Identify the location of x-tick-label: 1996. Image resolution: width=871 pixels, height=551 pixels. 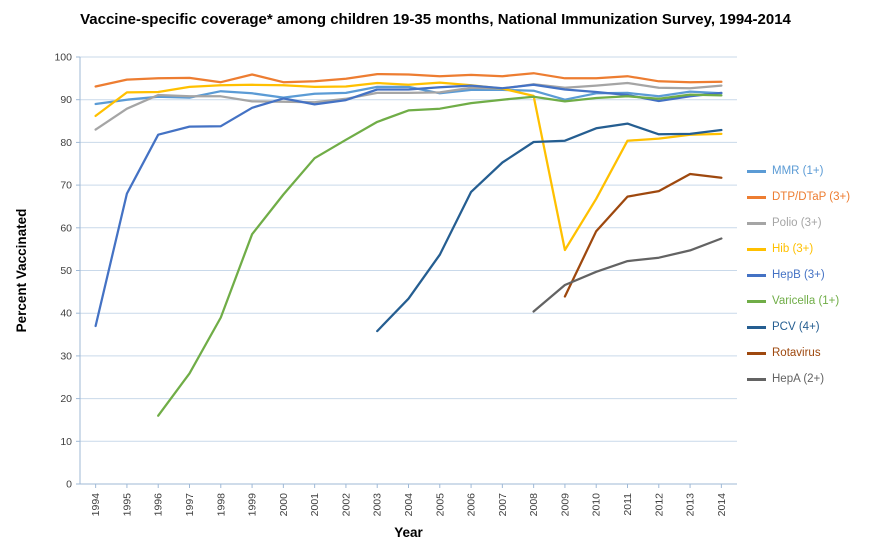
(159, 505).